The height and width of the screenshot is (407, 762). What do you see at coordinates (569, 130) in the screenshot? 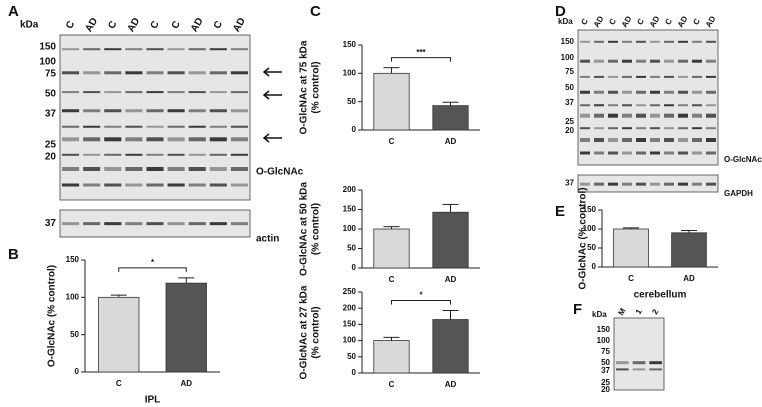
I see `marker-label: 20` at bounding box center [569, 130].